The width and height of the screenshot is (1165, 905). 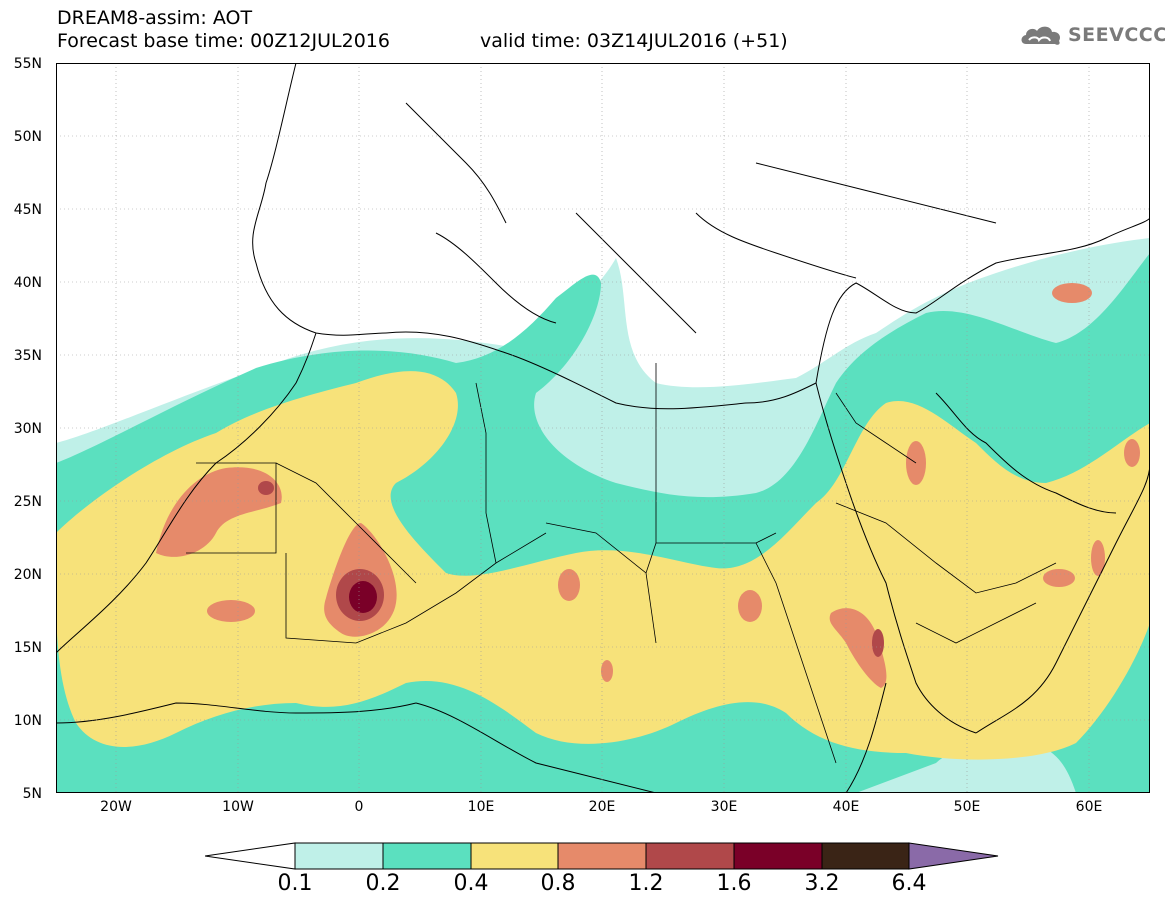 I want to click on aot-patch-1.6-a, so click(x=363, y=597).